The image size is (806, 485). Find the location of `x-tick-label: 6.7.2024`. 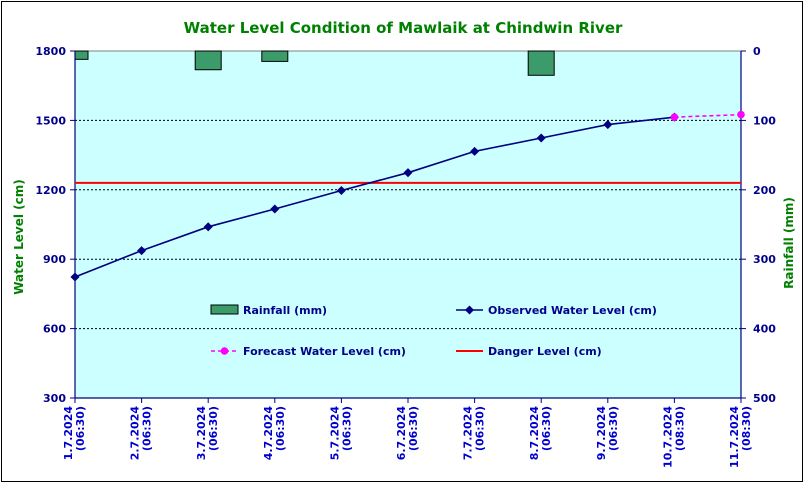

x-tick-label: 6.7.2024 is located at coordinates (401, 433).